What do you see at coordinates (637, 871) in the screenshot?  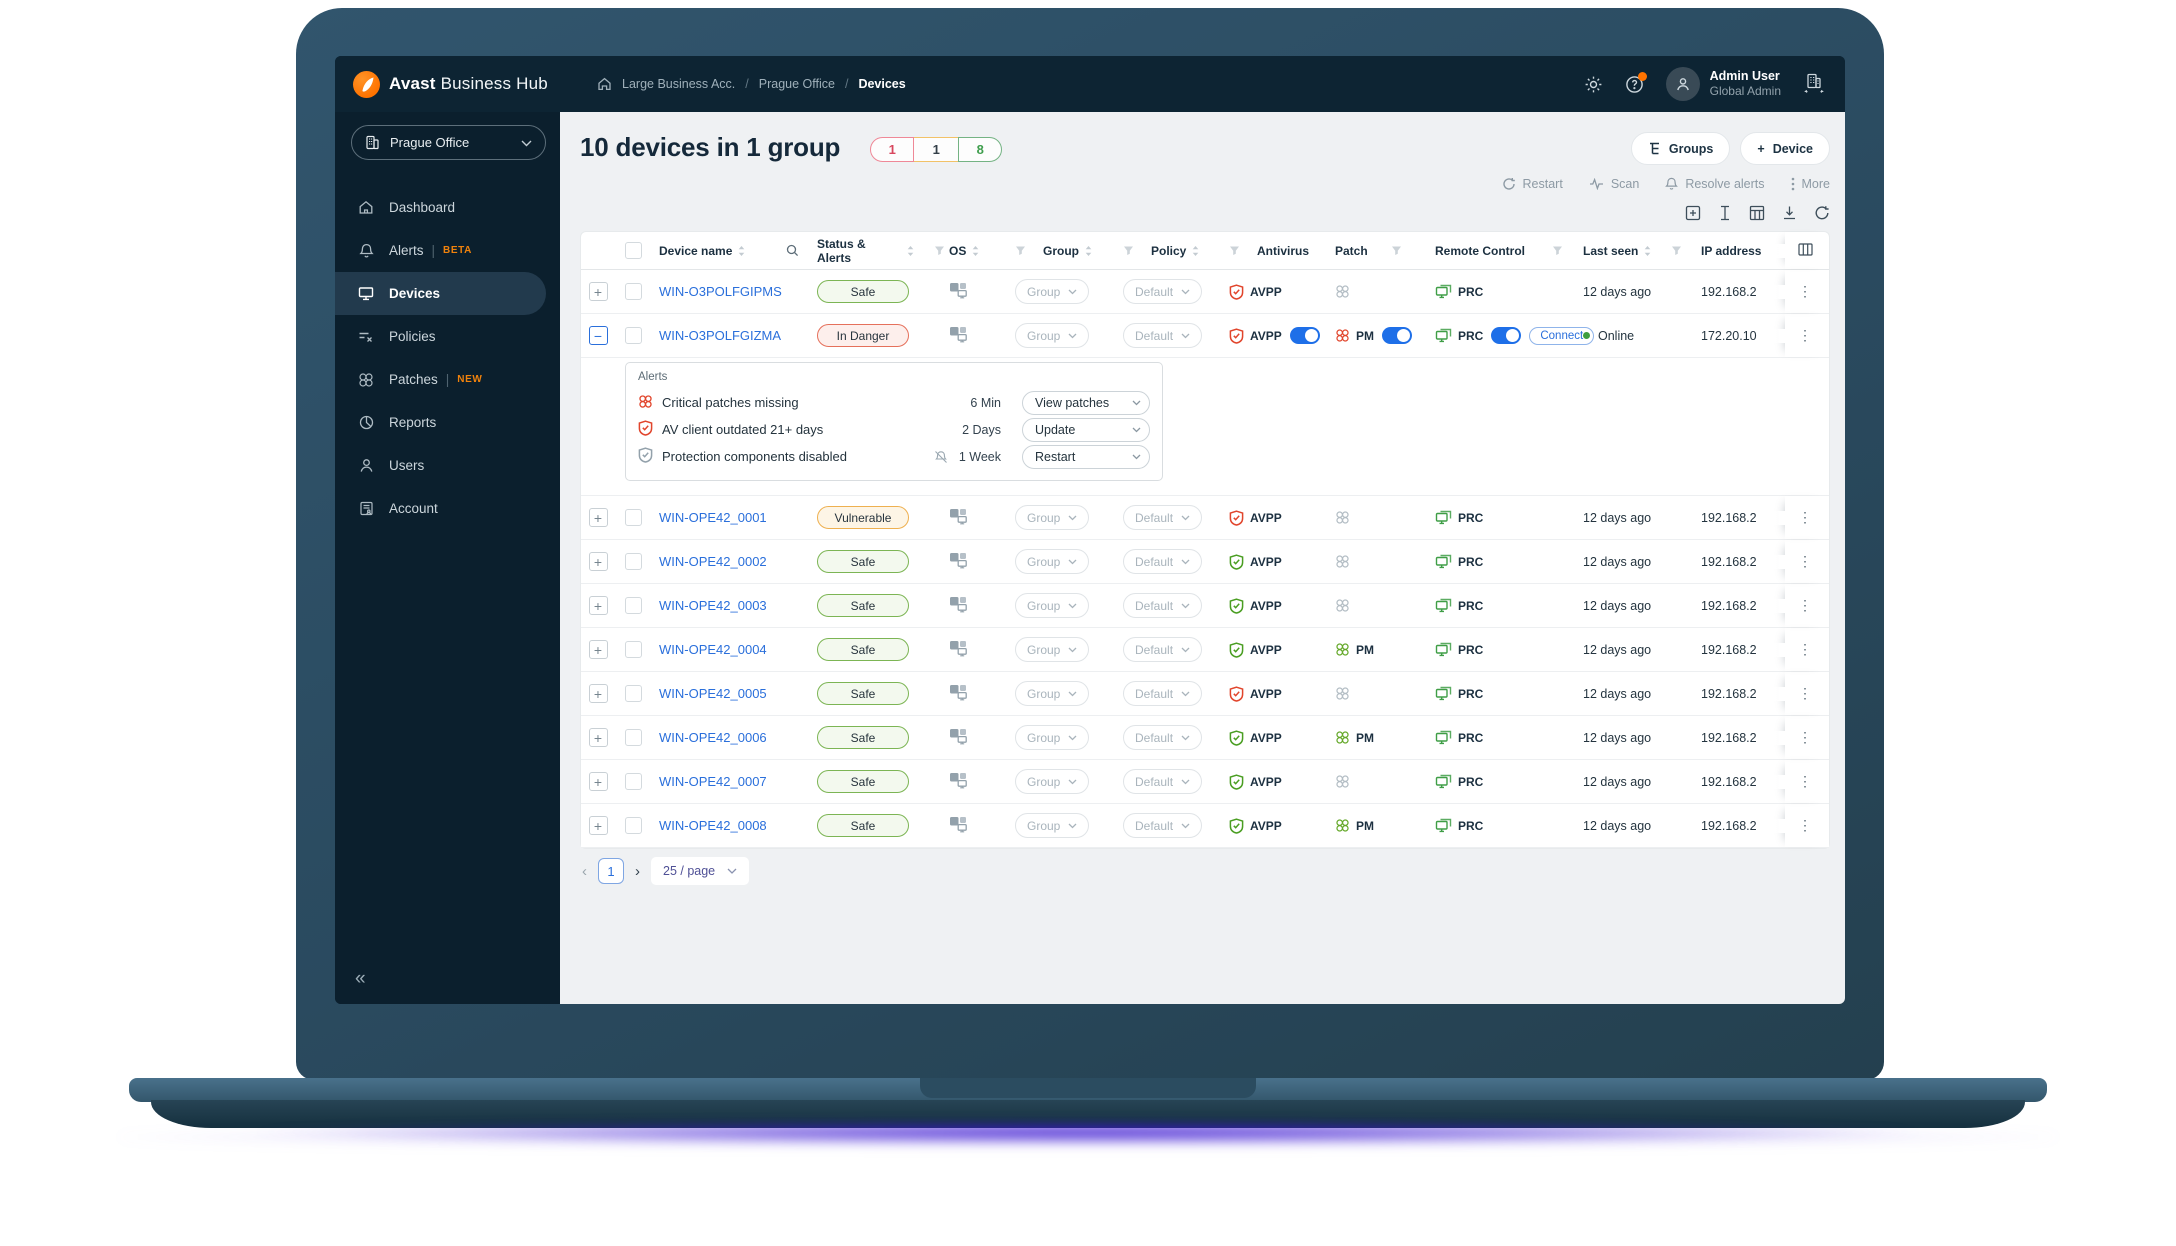 I see `next-page-icon: ›` at bounding box center [637, 871].